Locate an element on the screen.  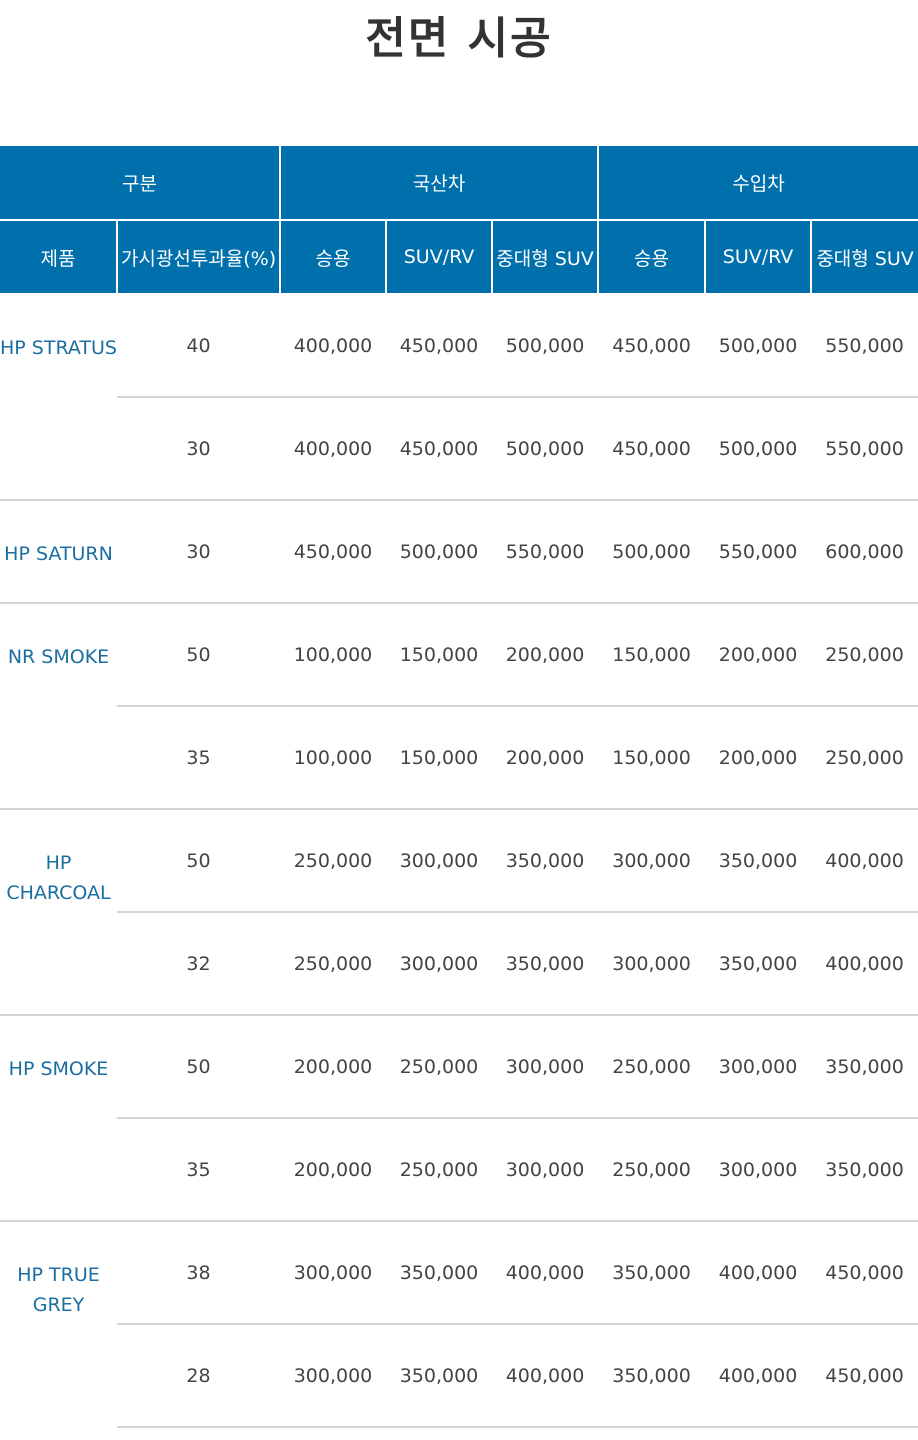
product-name: HP STRATUS is located at coordinates (58, 396).